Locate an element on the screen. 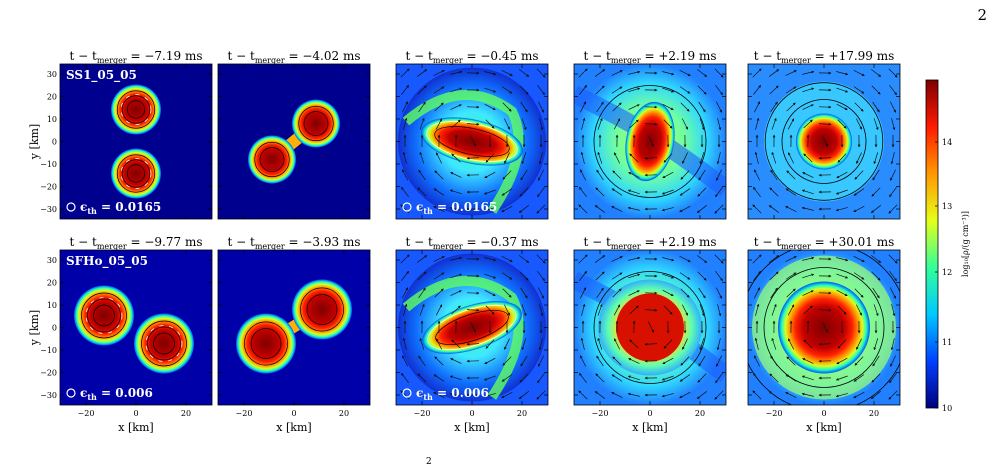 Image resolution: width=999 pixels, height=474 pixels. footer-fragment: 2 is located at coordinates (429, 462).